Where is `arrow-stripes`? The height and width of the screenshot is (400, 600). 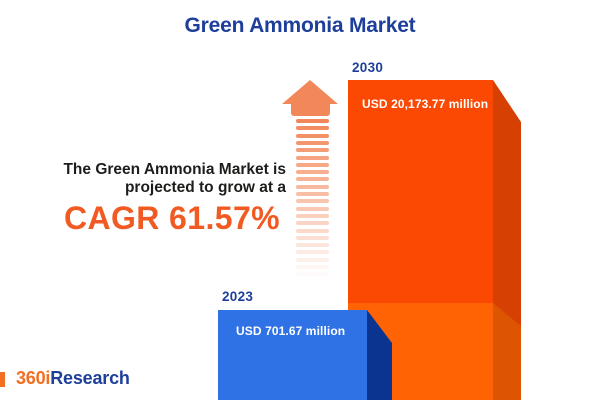 arrow-stripes is located at coordinates (312, 201).